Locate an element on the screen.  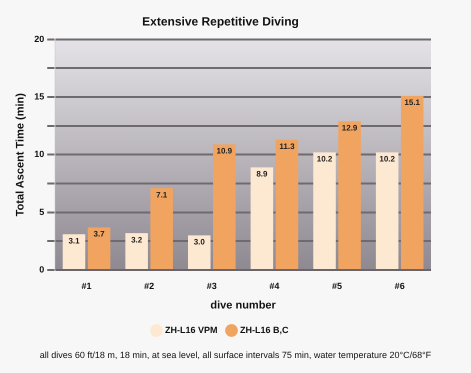
x-tick-label: #3 is located at coordinates (211, 285).